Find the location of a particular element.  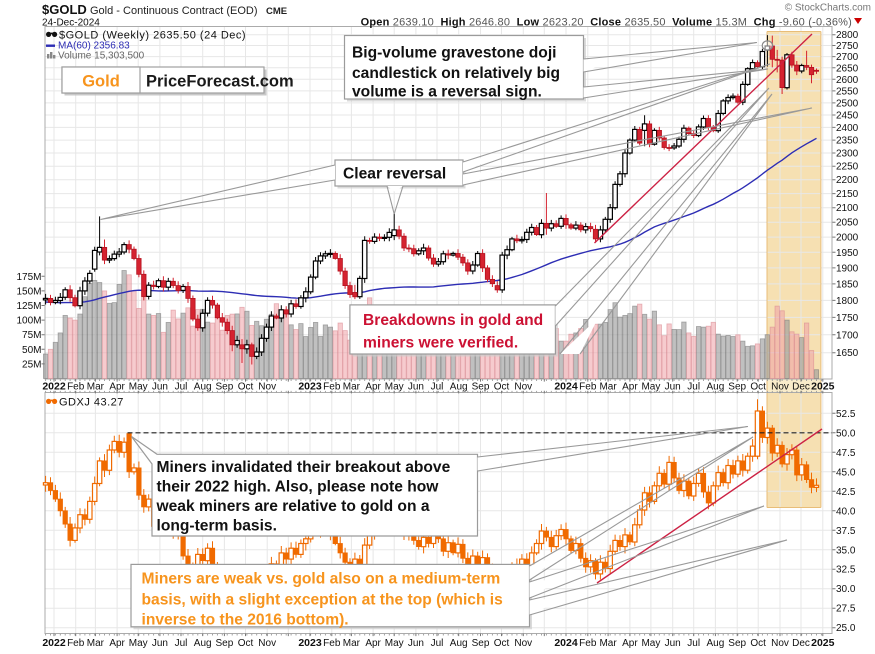

svg-text: 2000 is located at coordinates (847, 238).